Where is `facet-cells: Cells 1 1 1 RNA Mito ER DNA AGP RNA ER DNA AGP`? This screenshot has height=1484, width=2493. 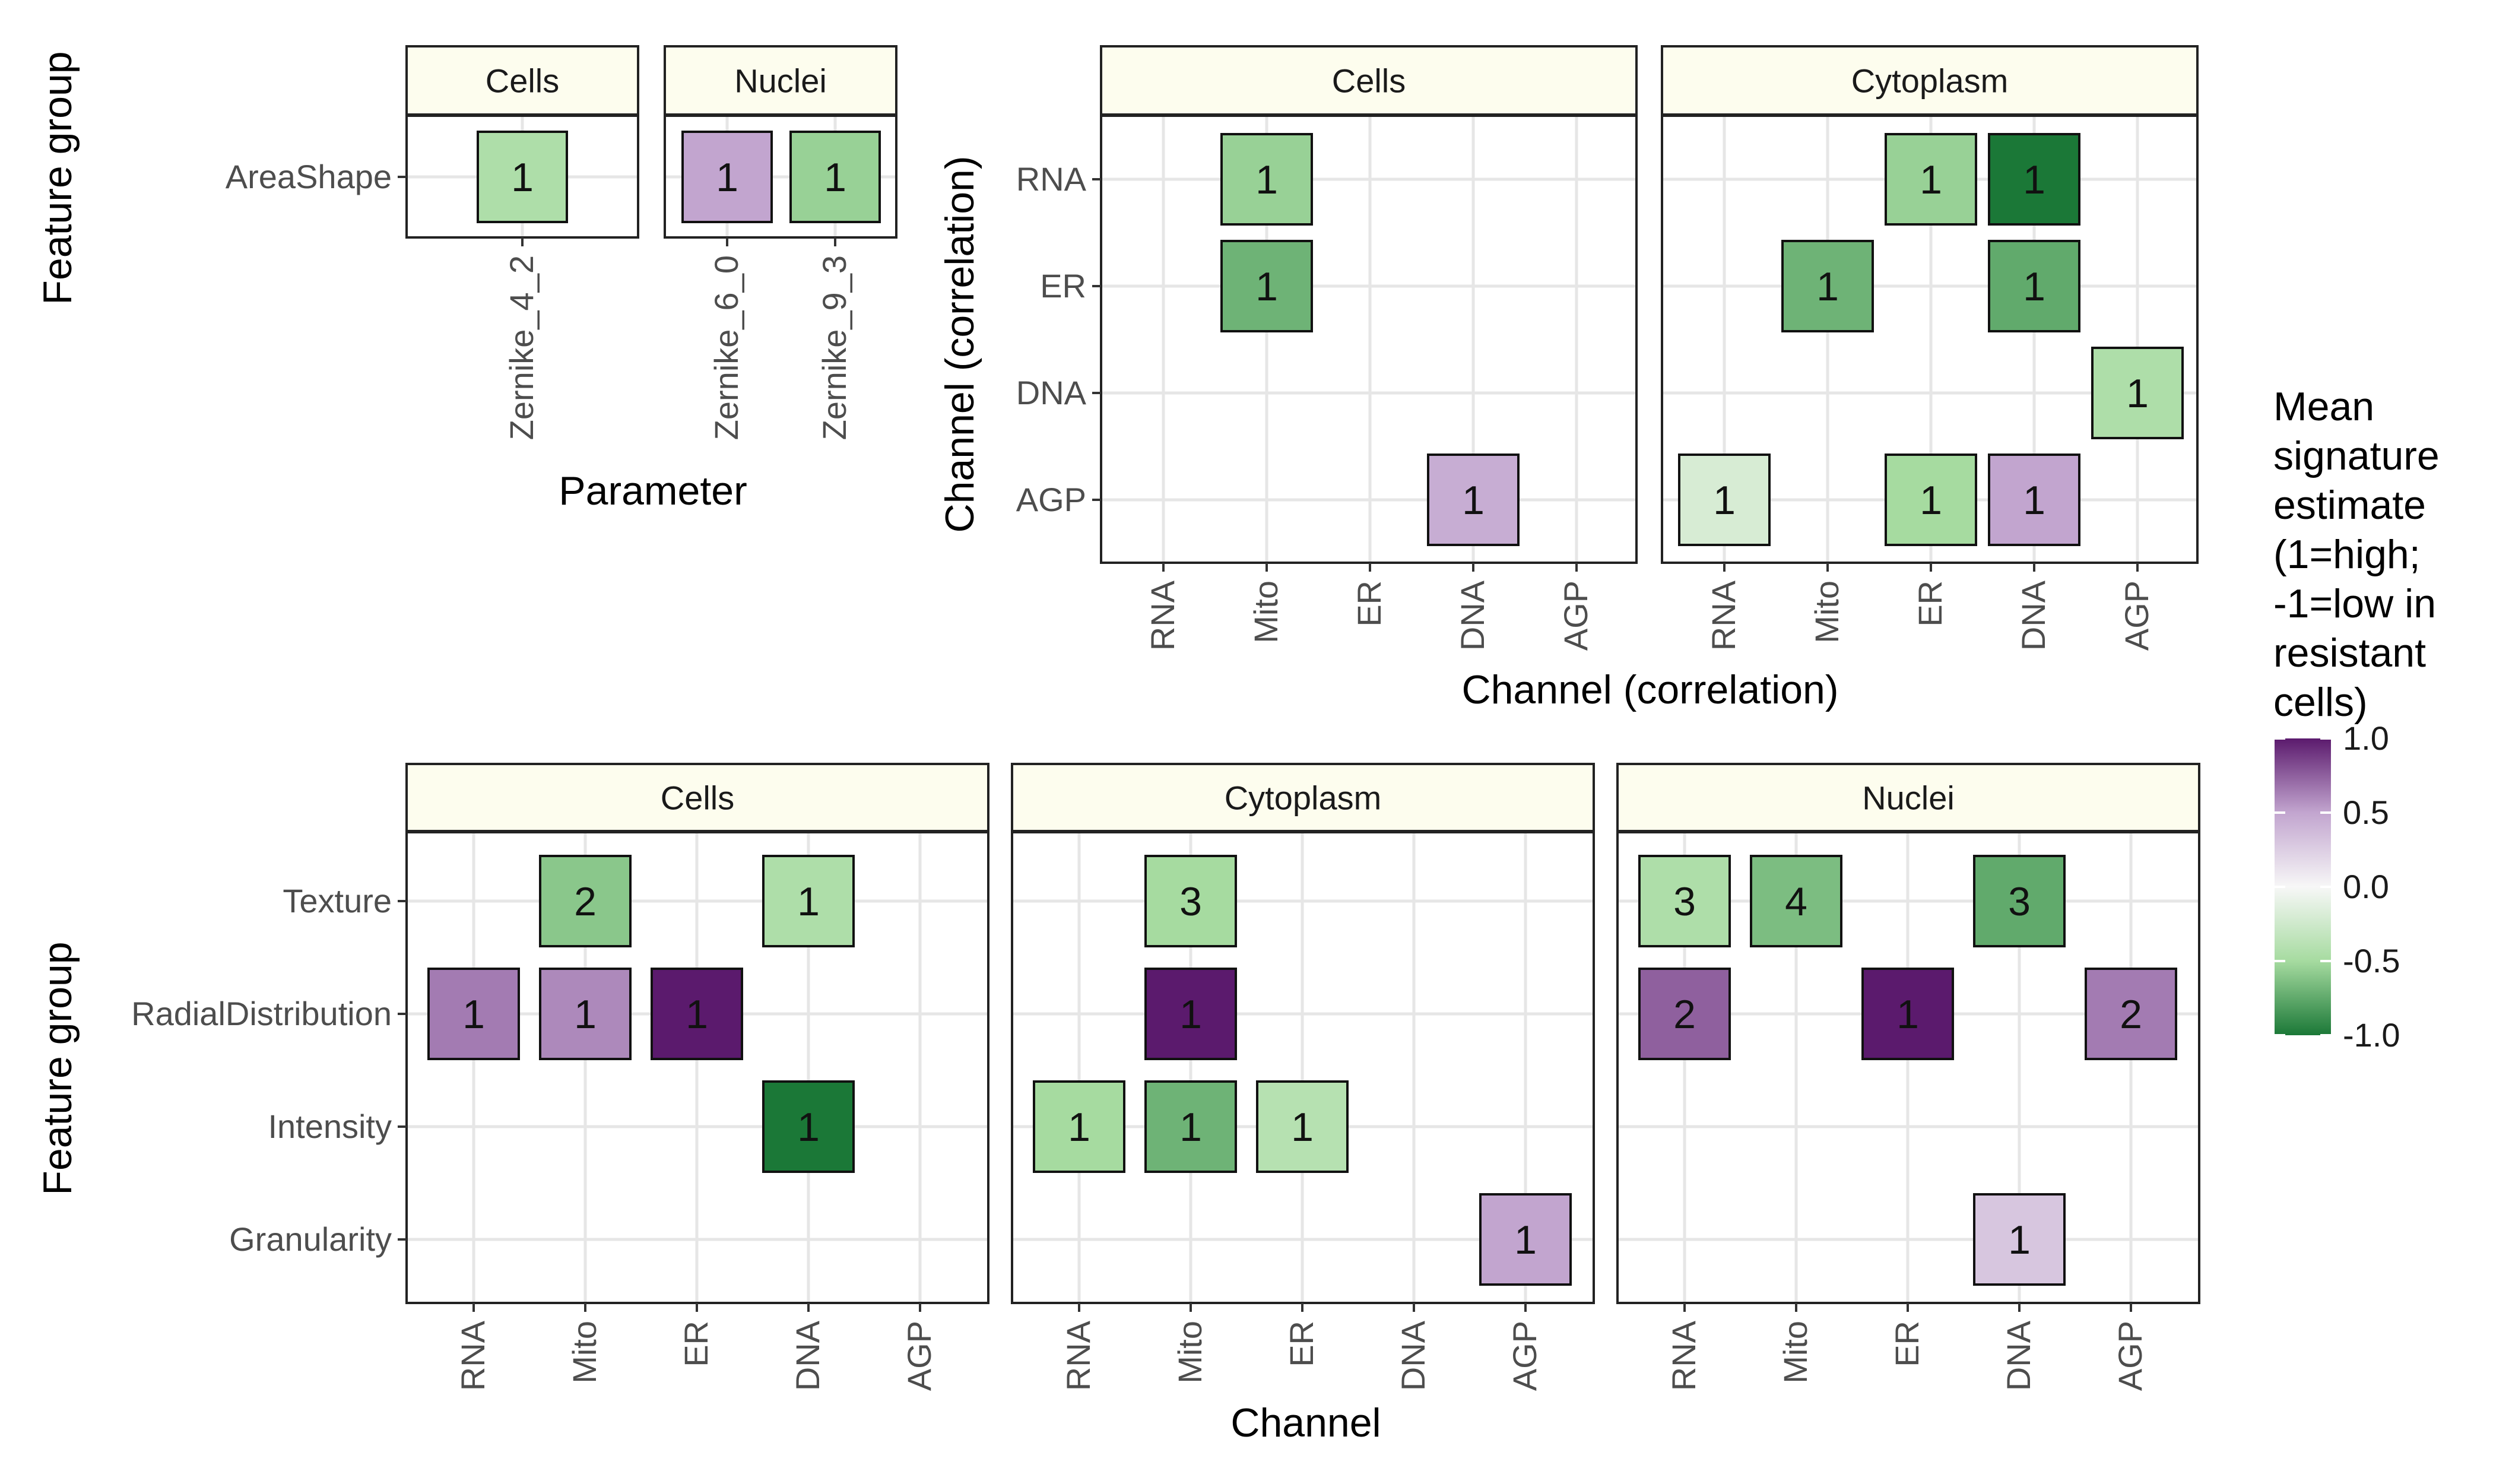 facet-cells: Cells 1 1 1 RNA Mito ER DNA AGP RNA ER DNA AGP is located at coordinates (1327, 348).